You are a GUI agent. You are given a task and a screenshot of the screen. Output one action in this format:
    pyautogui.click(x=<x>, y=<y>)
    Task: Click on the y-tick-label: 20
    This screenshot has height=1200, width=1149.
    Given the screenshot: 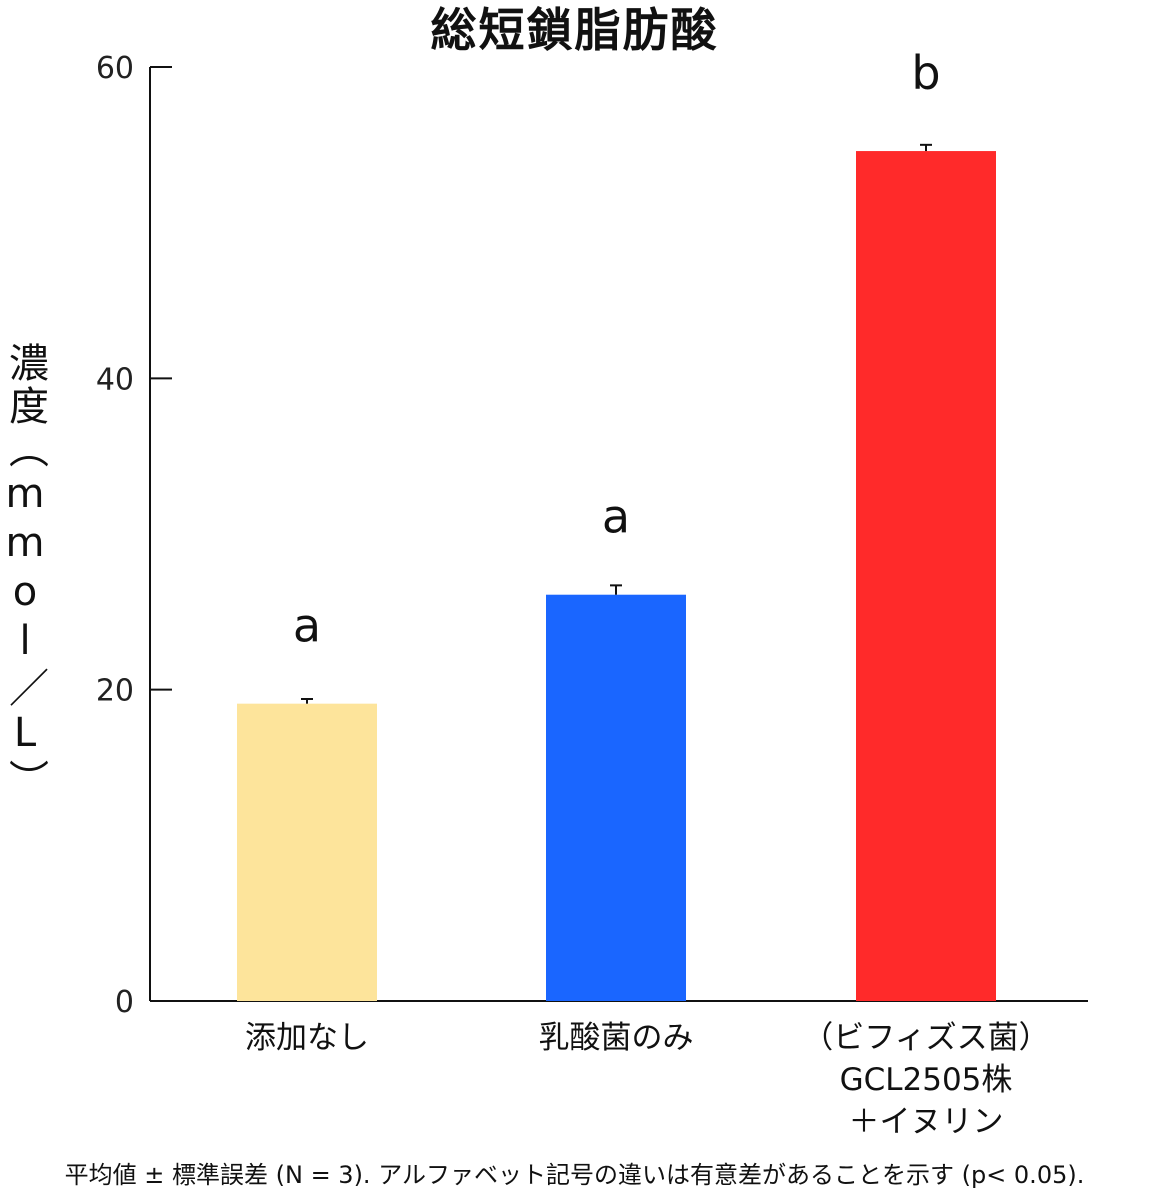 What is the action you would take?
    pyautogui.click(x=115, y=691)
    